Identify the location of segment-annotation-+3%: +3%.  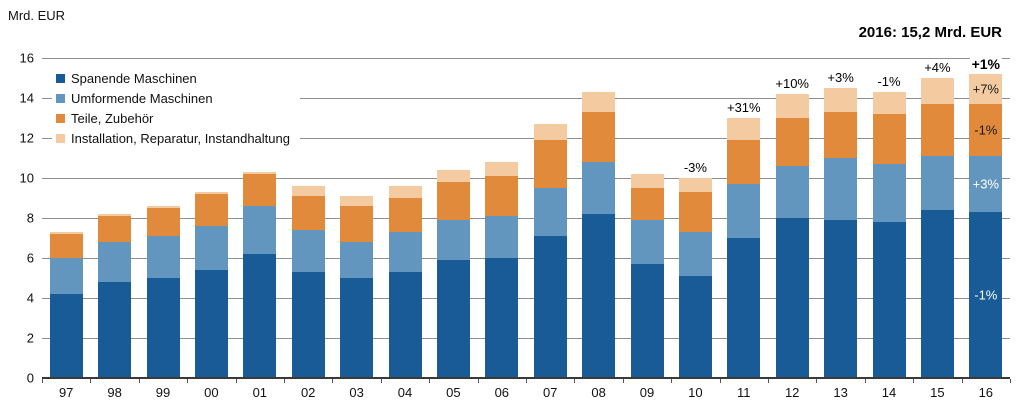
(985, 184).